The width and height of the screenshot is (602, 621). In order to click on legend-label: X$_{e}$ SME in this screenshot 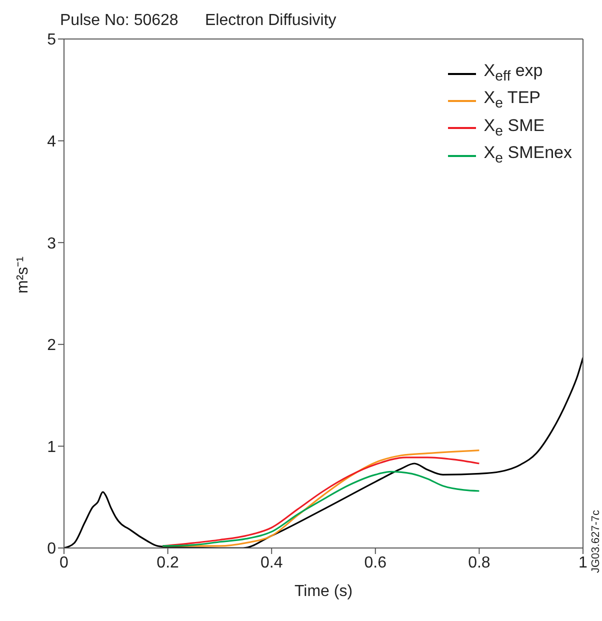, I will do `click(514, 128)`.